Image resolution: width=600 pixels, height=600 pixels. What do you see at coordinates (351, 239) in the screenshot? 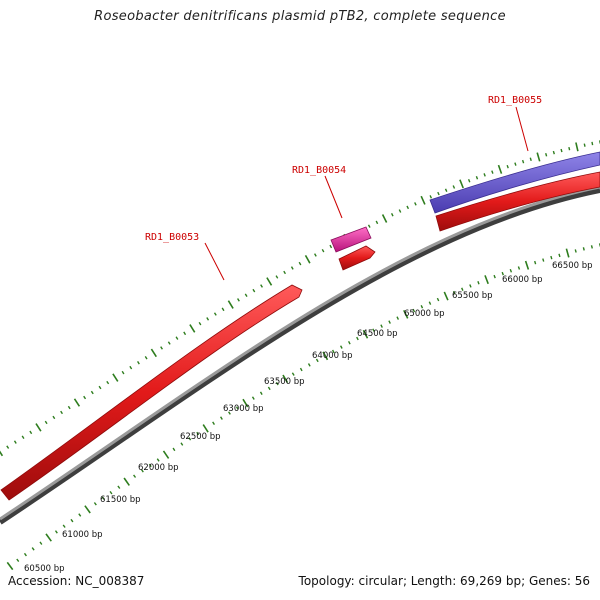
I see `gene-rd1-b0054` at bounding box center [351, 239].